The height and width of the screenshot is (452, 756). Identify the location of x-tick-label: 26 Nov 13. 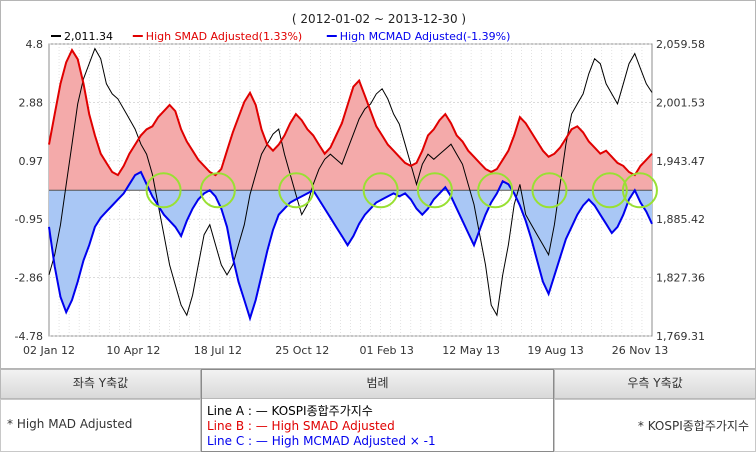
(640, 350).